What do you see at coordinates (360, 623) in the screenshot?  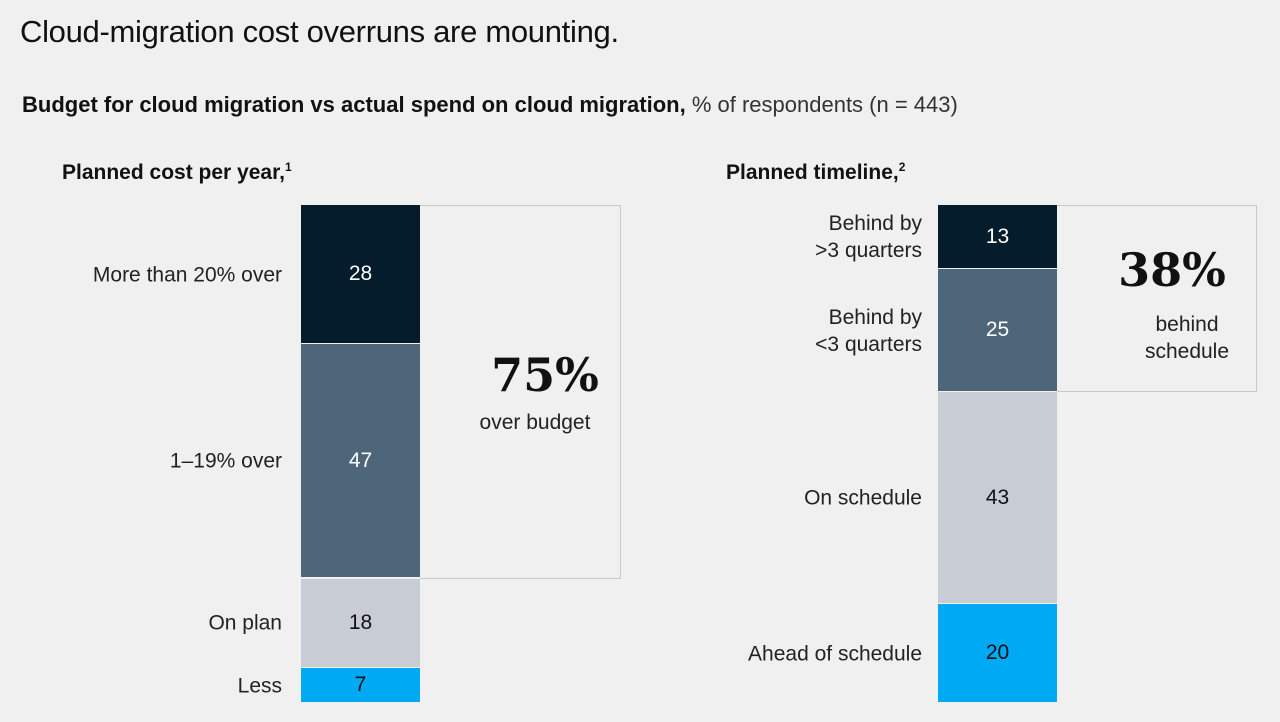 I see `bar-segment: 18` at bounding box center [360, 623].